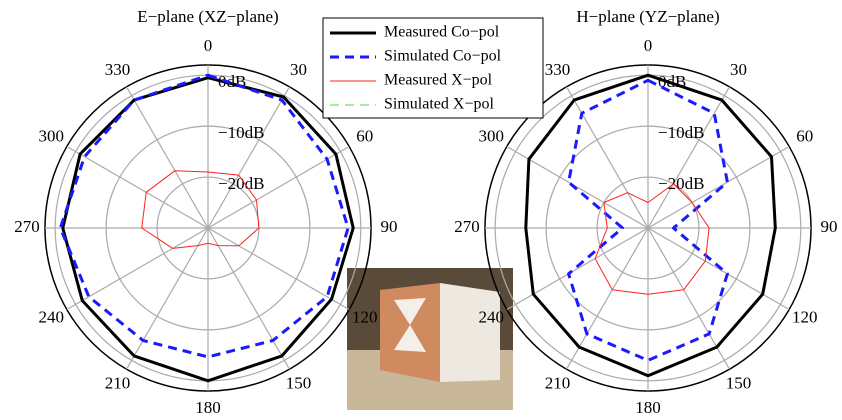 Image resolution: width=842 pixels, height=420 pixels. What do you see at coordinates (439, 104) in the screenshot?
I see `legend-label: Simulated X−pol` at bounding box center [439, 104].